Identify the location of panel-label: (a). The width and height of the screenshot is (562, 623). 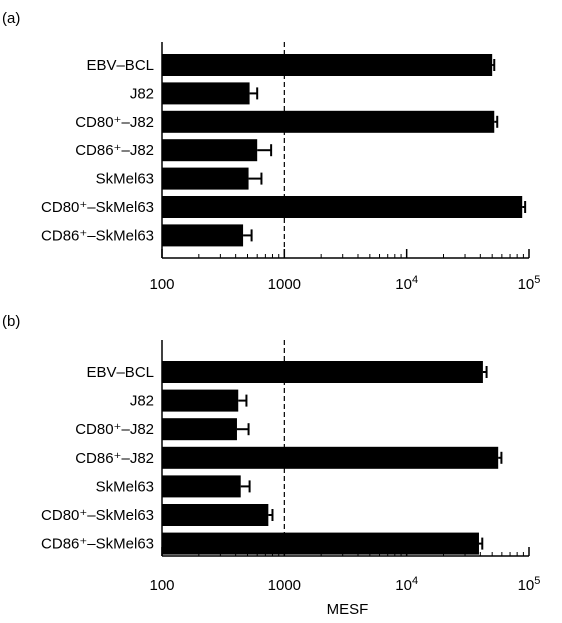
(11, 18).